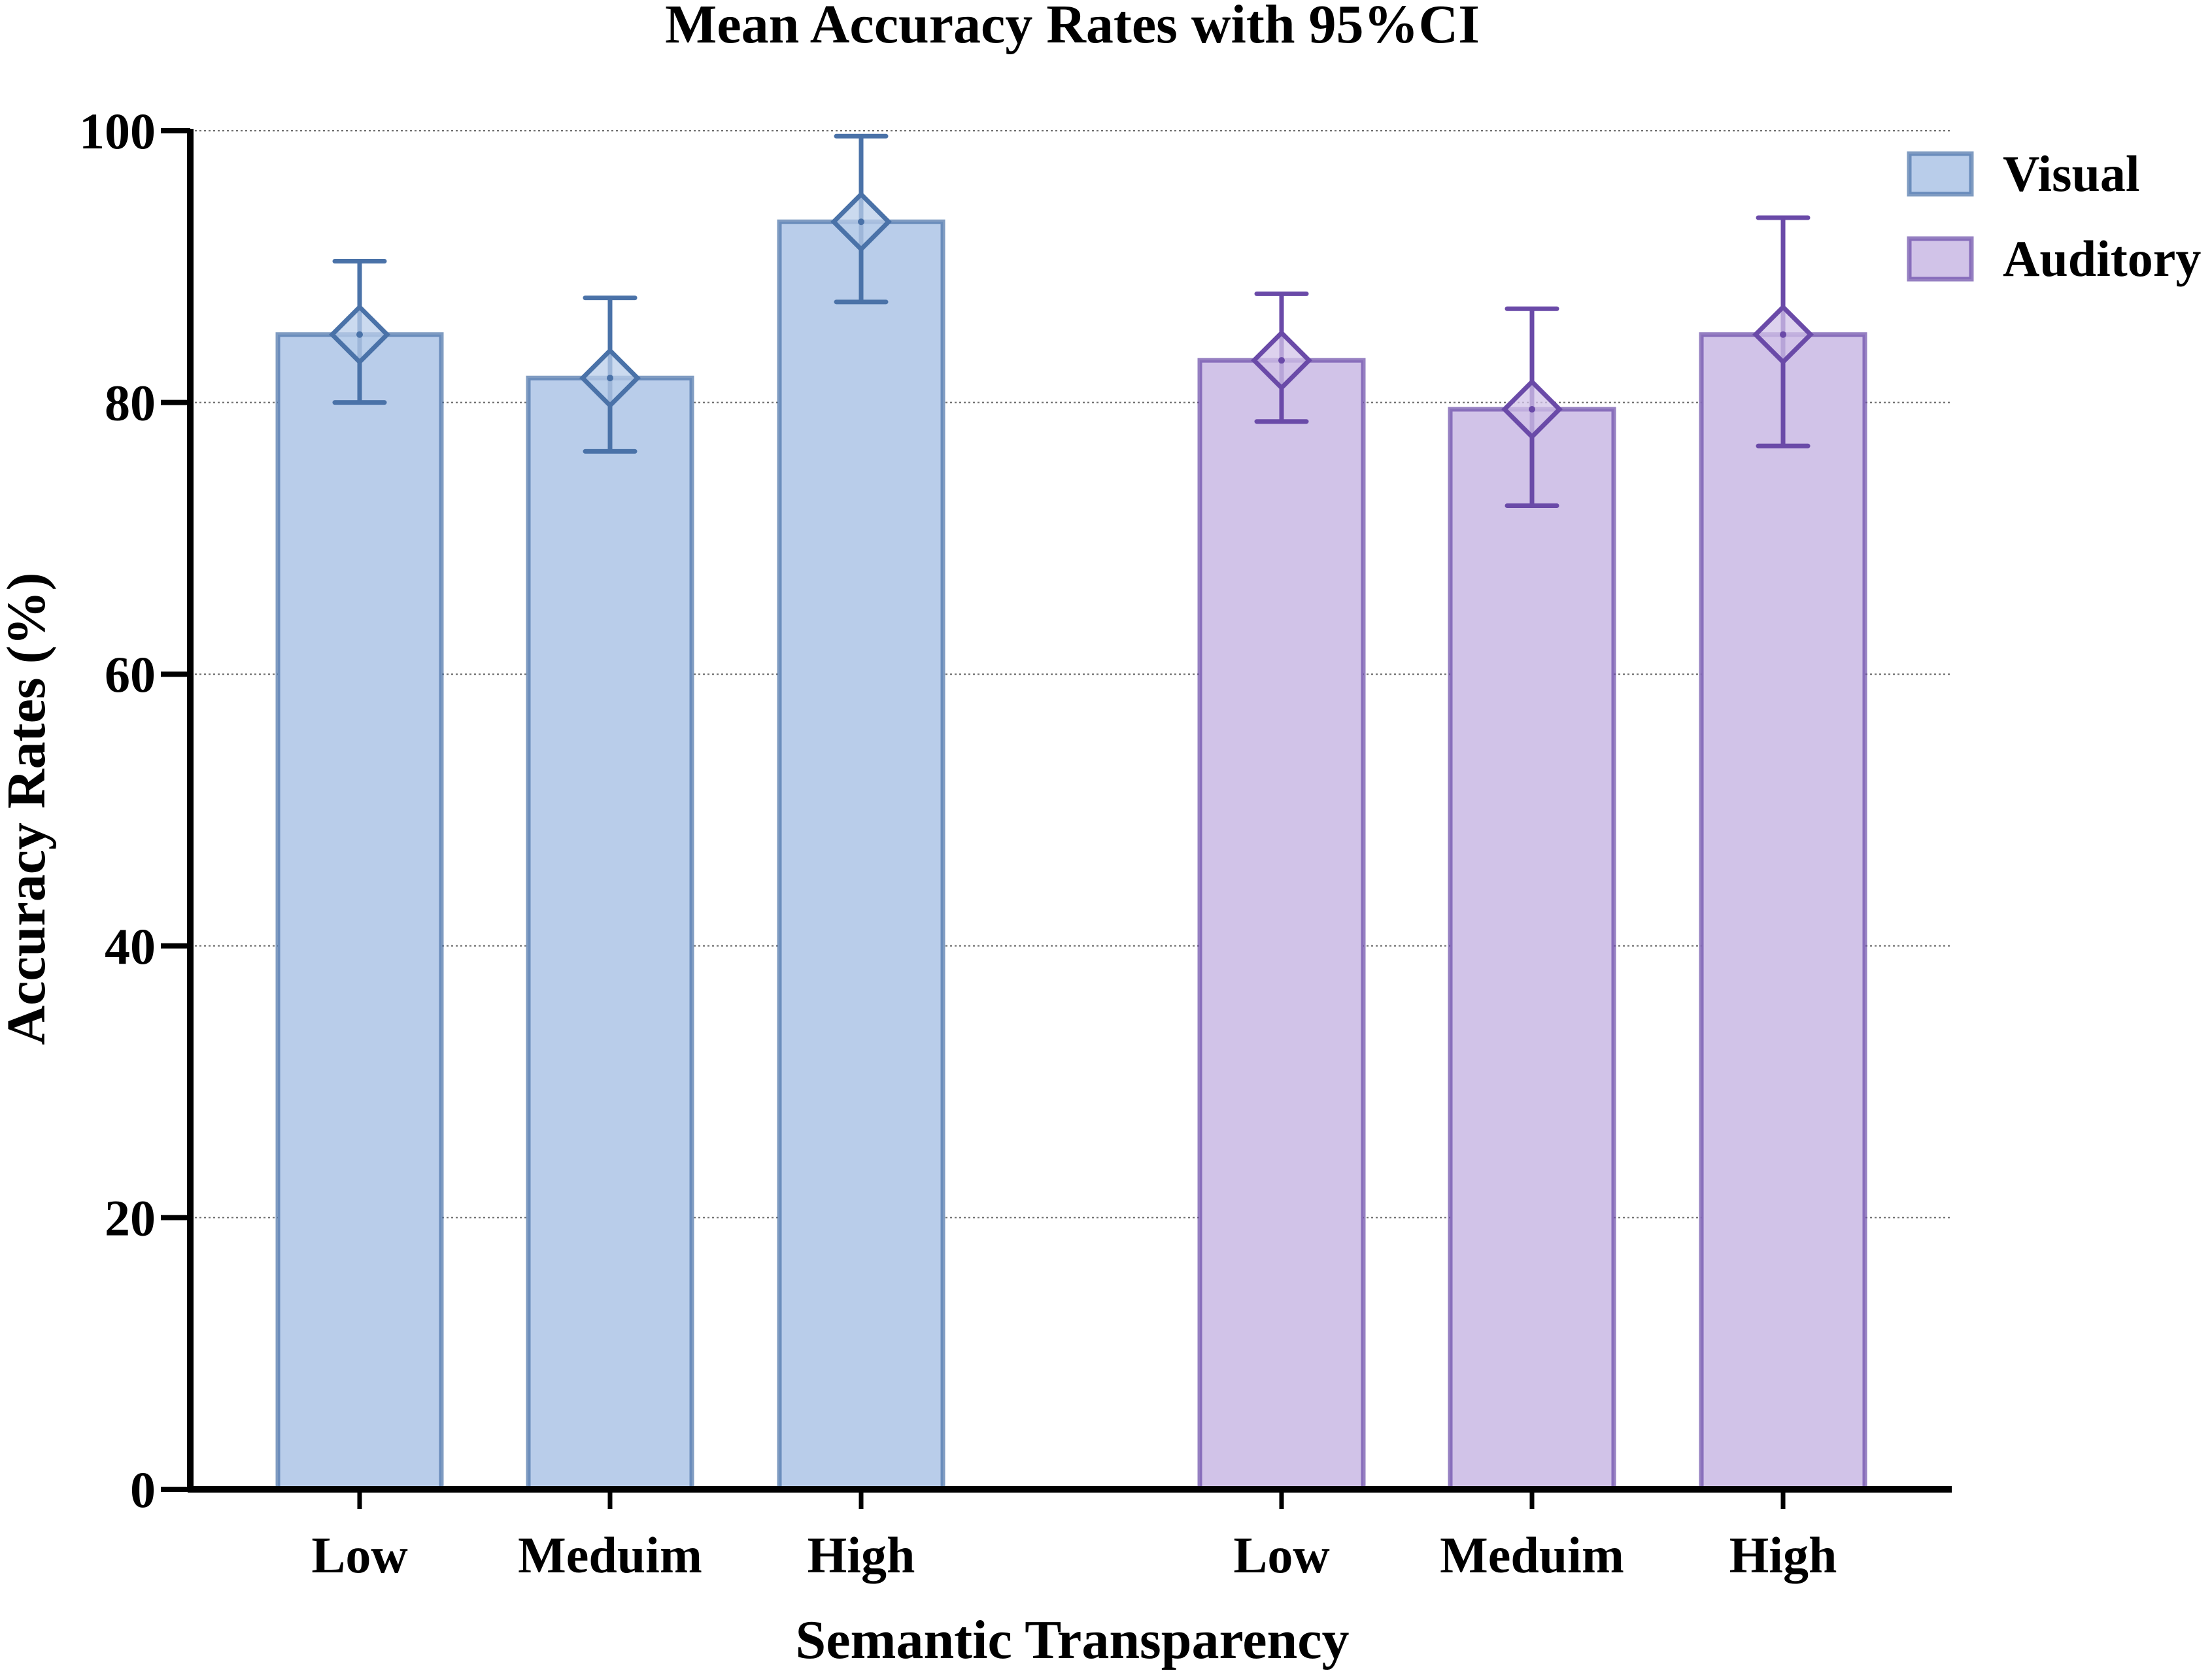  I want to click on x-axis-label: Semantic Transparency, so click(1072, 1640).